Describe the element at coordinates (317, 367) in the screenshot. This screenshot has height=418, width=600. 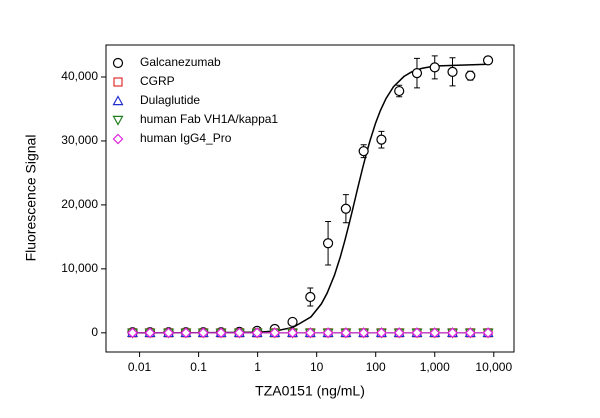
I see `x-tick-label: 10` at that location.